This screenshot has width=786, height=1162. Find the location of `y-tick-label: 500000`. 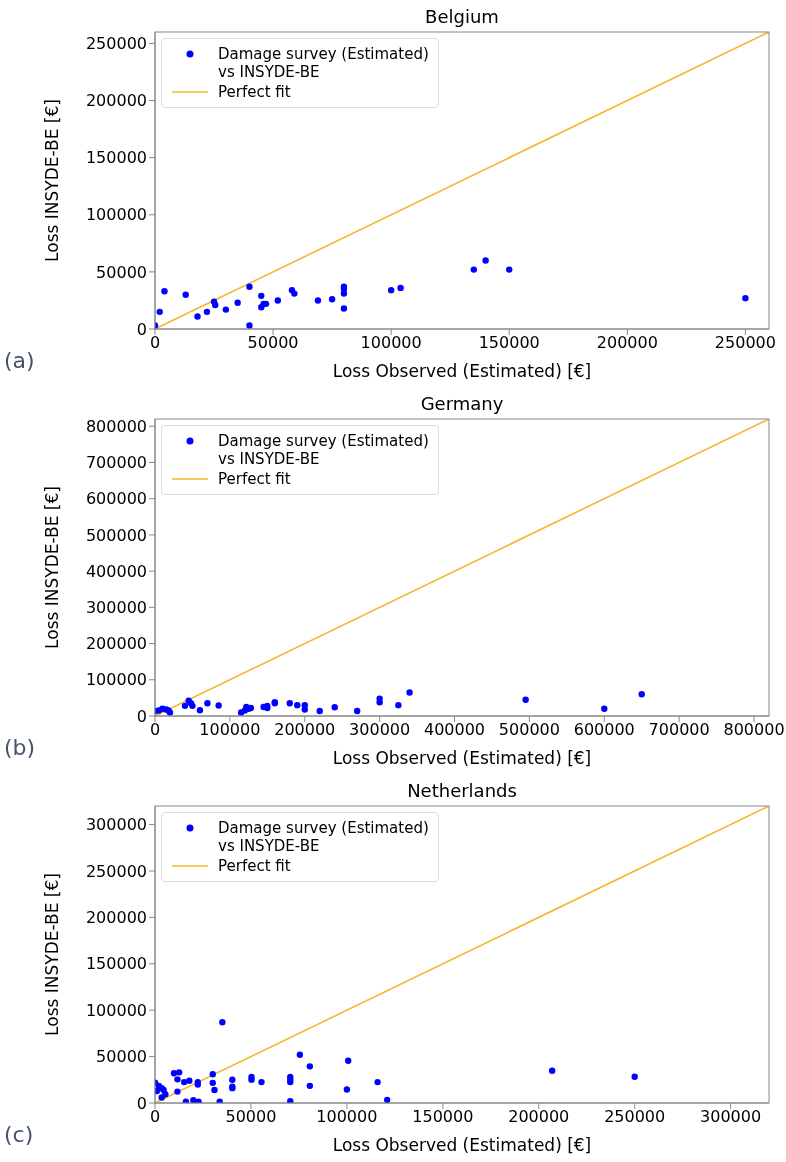

y-tick-label: 500000 is located at coordinates (116, 535).